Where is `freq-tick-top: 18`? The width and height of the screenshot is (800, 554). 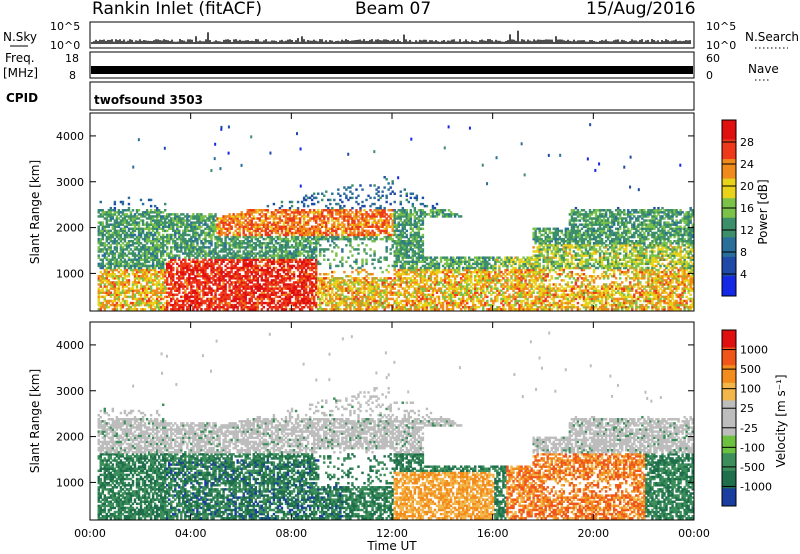 freq-tick-top: 18 is located at coordinates (72, 58).